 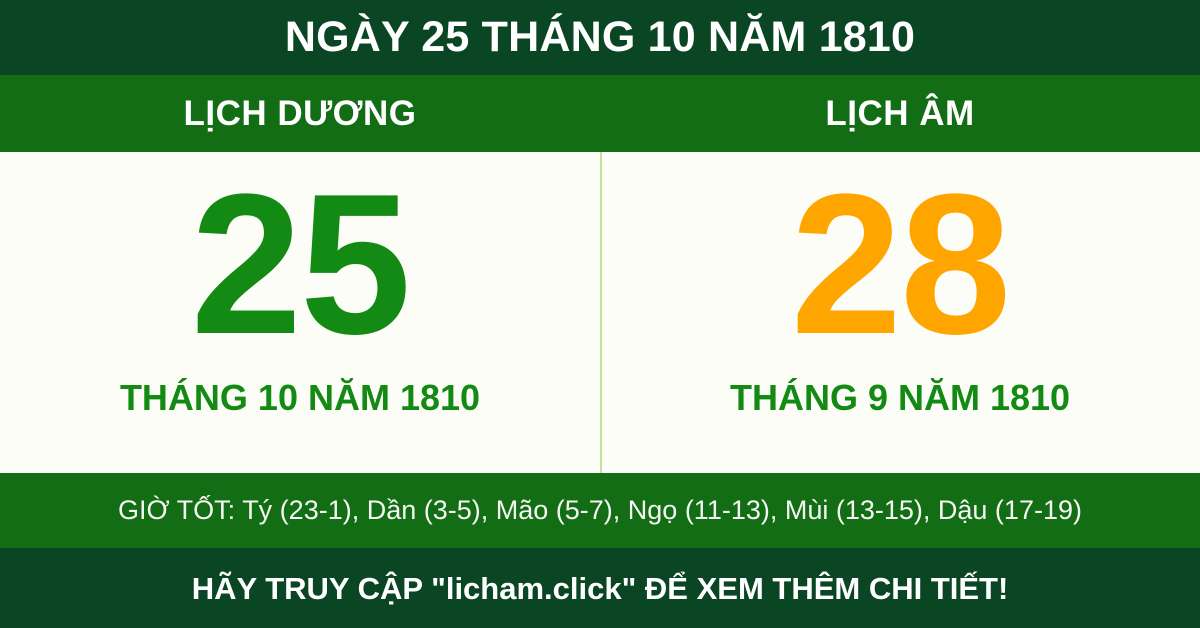 I want to click on title-bar: NGÀY 25 THÁNG 10 NĂM 1810, so click(x=600, y=37).